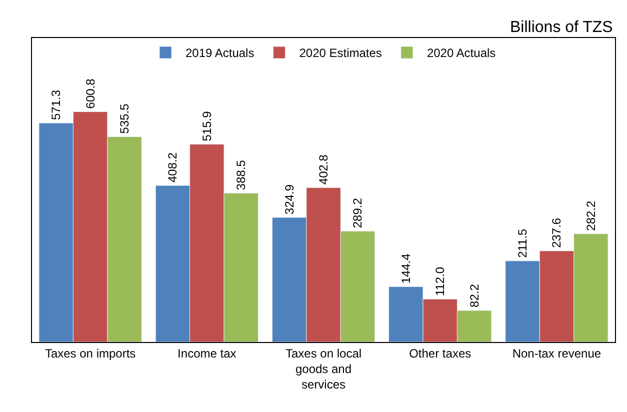 The width and height of the screenshot is (627, 412). What do you see at coordinates (323, 169) in the screenshot?
I see `data-label: 402.8` at bounding box center [323, 169].